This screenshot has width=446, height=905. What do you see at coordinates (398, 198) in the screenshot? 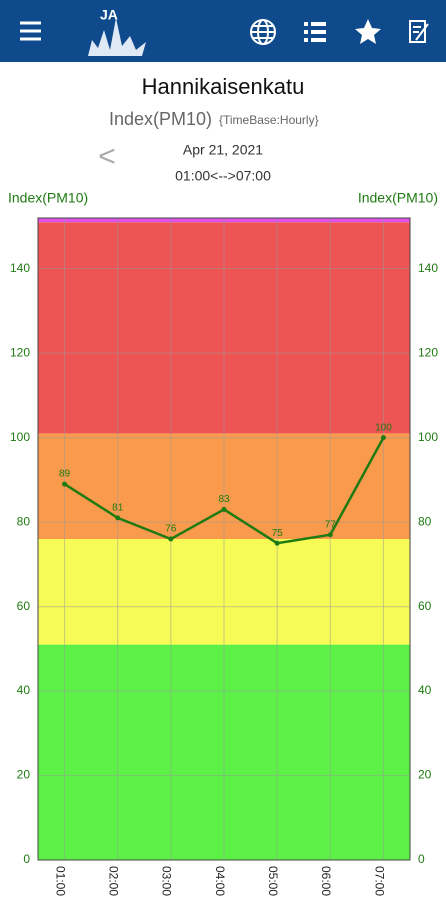
I see `y2-axis-label: Index(PM10)` at bounding box center [398, 198].